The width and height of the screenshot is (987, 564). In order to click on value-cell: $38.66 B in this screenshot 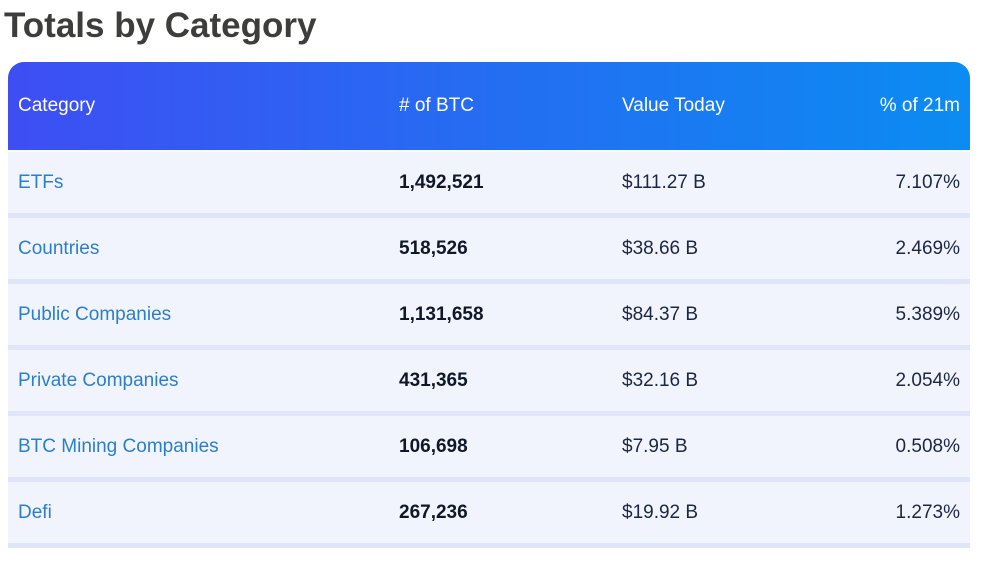, I will do `click(660, 248)`.